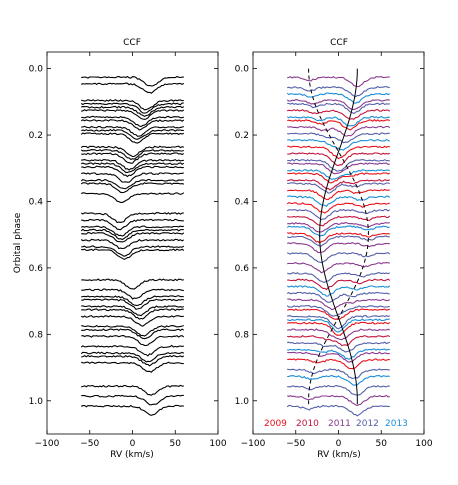 The image size is (458, 485). I want to click on left-panel-title: CCF, so click(132, 43).